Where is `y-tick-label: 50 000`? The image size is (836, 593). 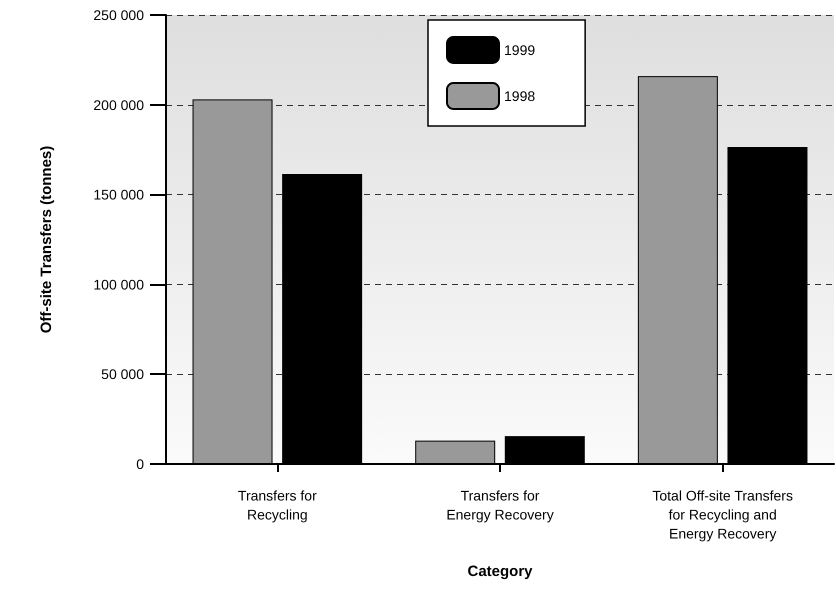
y-tick-label: 50 000 is located at coordinates (122, 374).